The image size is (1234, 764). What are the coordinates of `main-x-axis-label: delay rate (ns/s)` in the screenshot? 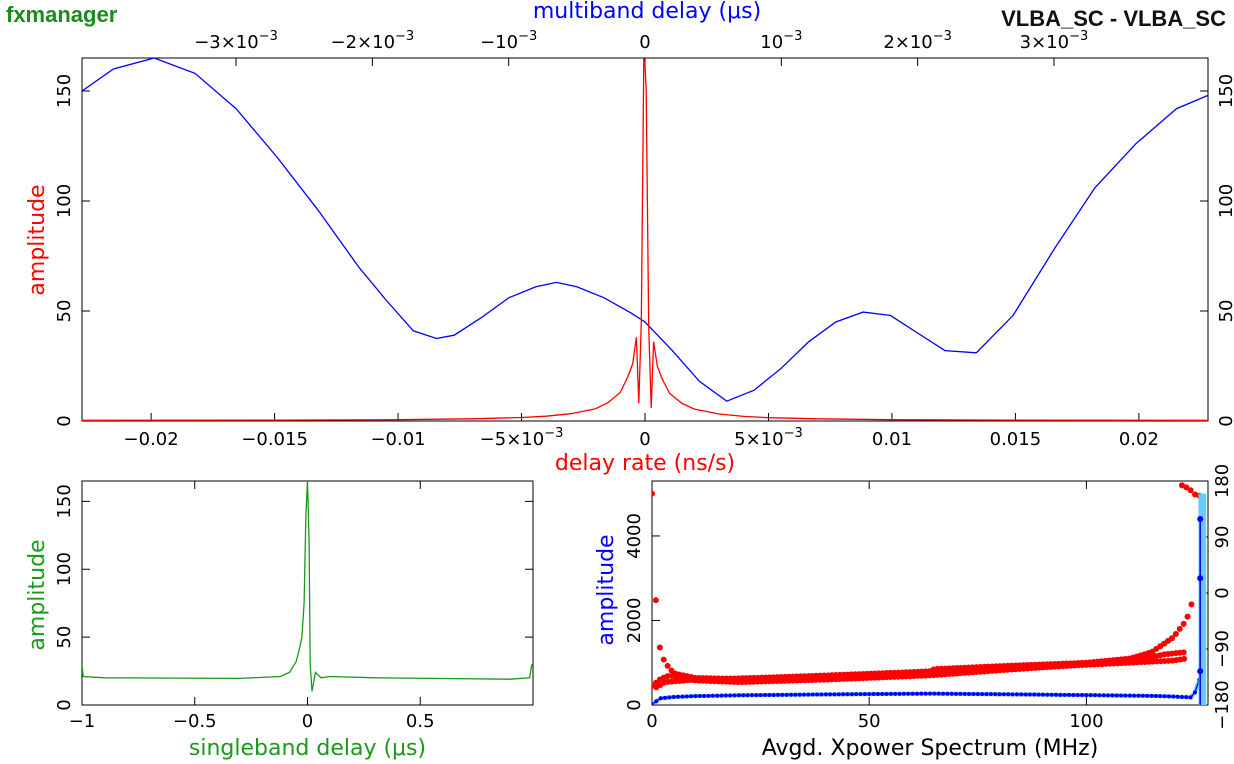 It's located at (645, 463).